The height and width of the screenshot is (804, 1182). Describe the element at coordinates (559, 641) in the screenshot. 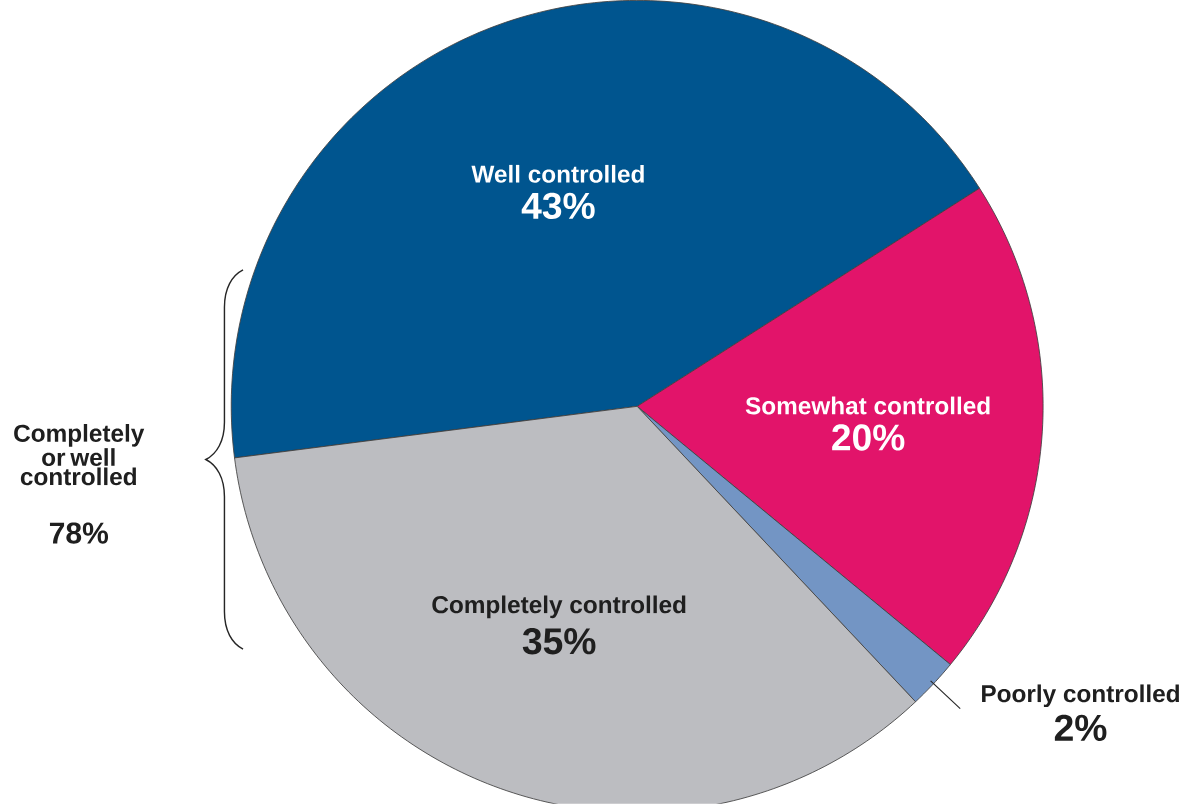

I see `data-label: 35%` at that location.